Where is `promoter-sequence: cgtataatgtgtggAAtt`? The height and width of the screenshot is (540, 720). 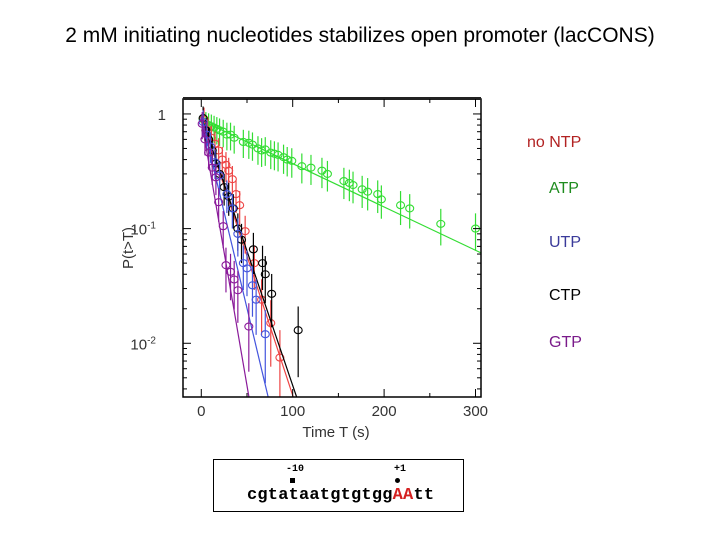 promoter-sequence: cgtataatgtgtggAAtt is located at coordinates (340, 495).